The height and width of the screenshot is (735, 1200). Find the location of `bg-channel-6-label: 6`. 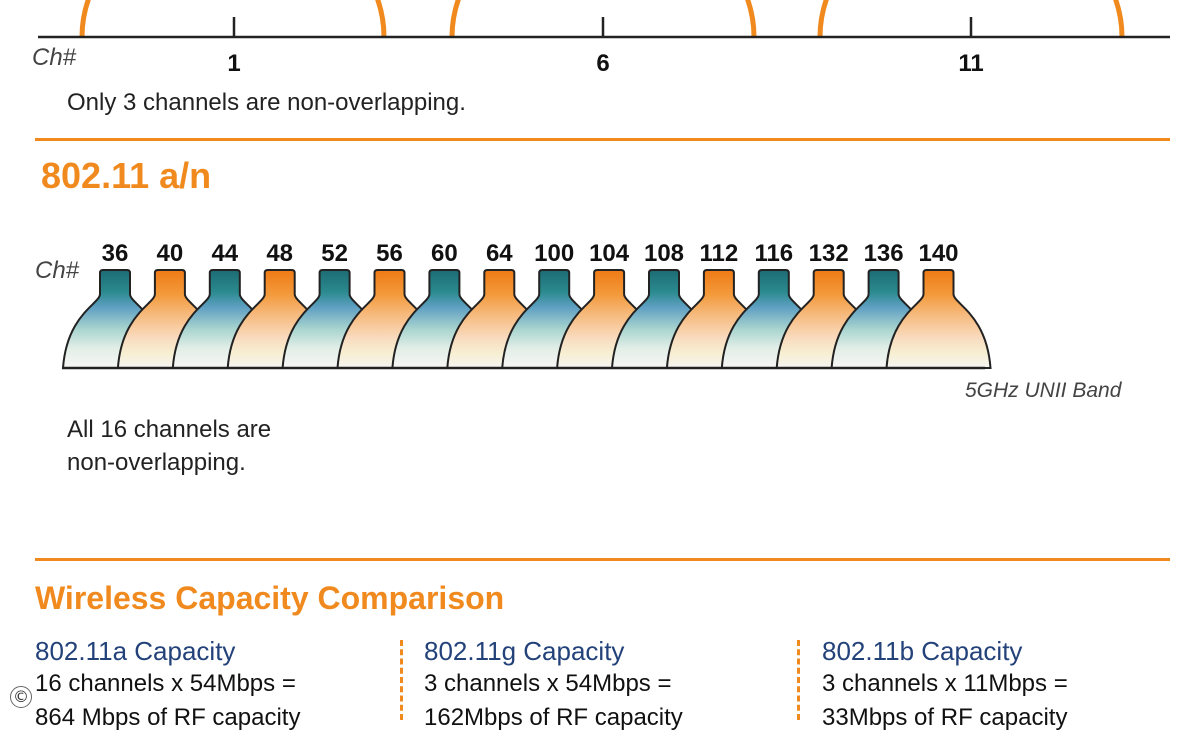

bg-channel-6-label: 6 is located at coordinates (603, 63).